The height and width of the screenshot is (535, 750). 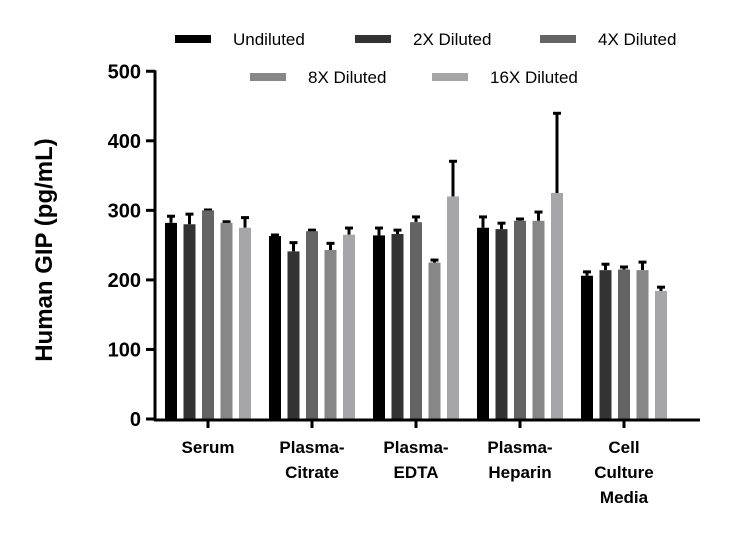 I want to click on legend-label: 16X Diluted, so click(x=534, y=77).